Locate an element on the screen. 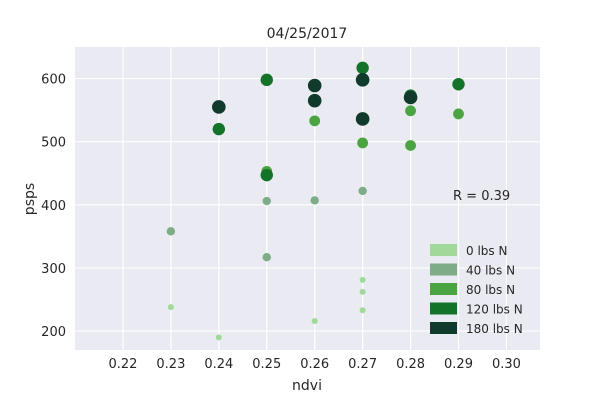 The width and height of the screenshot is (600, 404). legend-label: 40 lbs N is located at coordinates (490, 271).